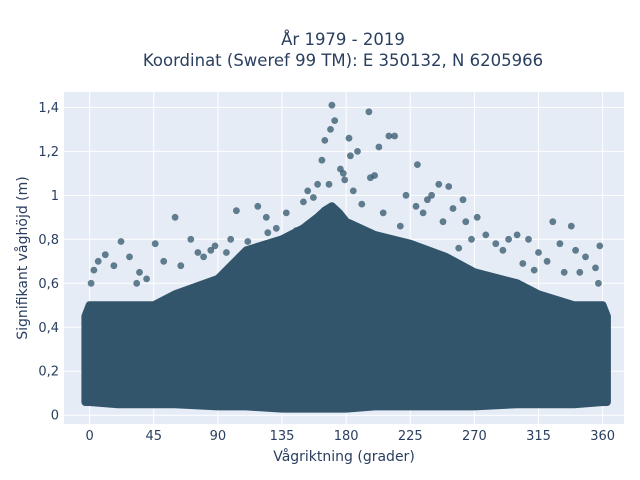  I want to click on x-axis-title: Vågriktning (grader), so click(344, 456).